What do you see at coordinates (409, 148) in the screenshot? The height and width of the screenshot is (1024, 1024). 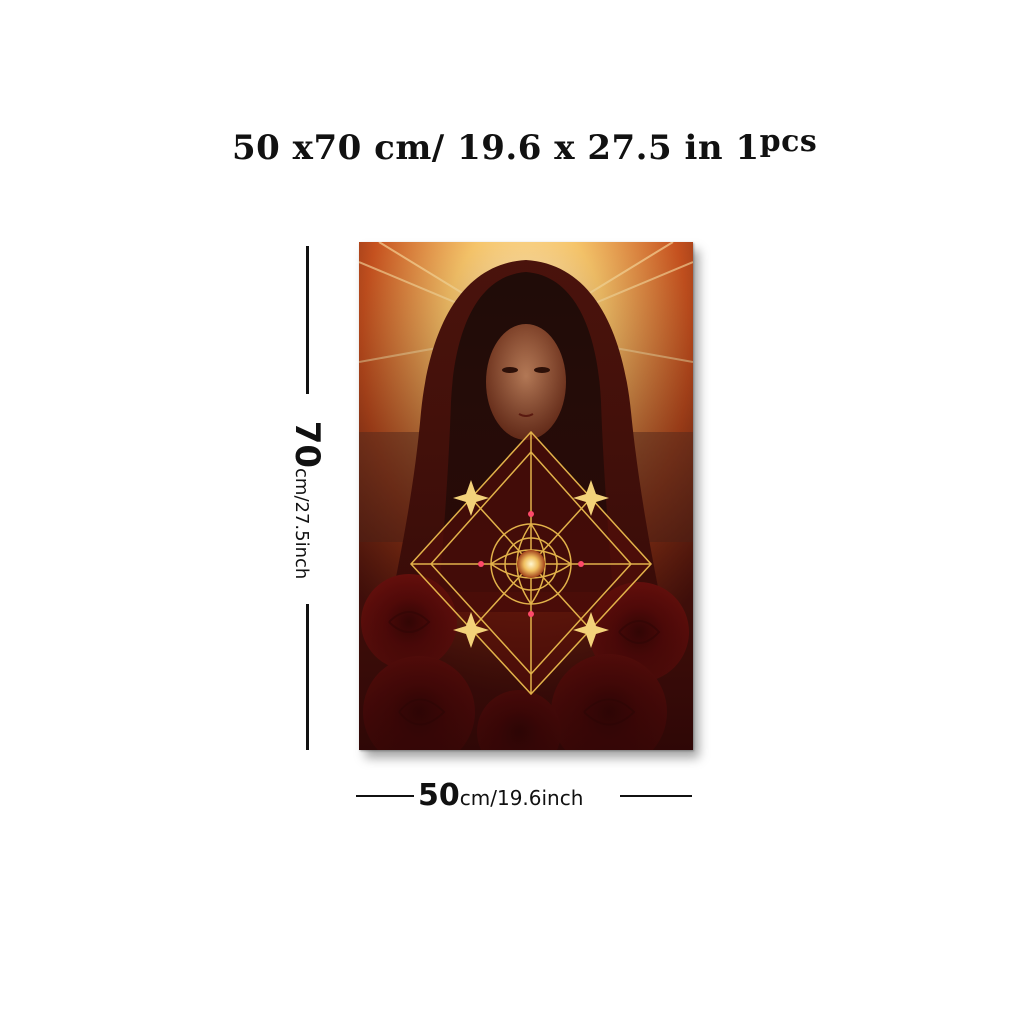 I see `headline-unit-cm: cm/` at bounding box center [409, 148].